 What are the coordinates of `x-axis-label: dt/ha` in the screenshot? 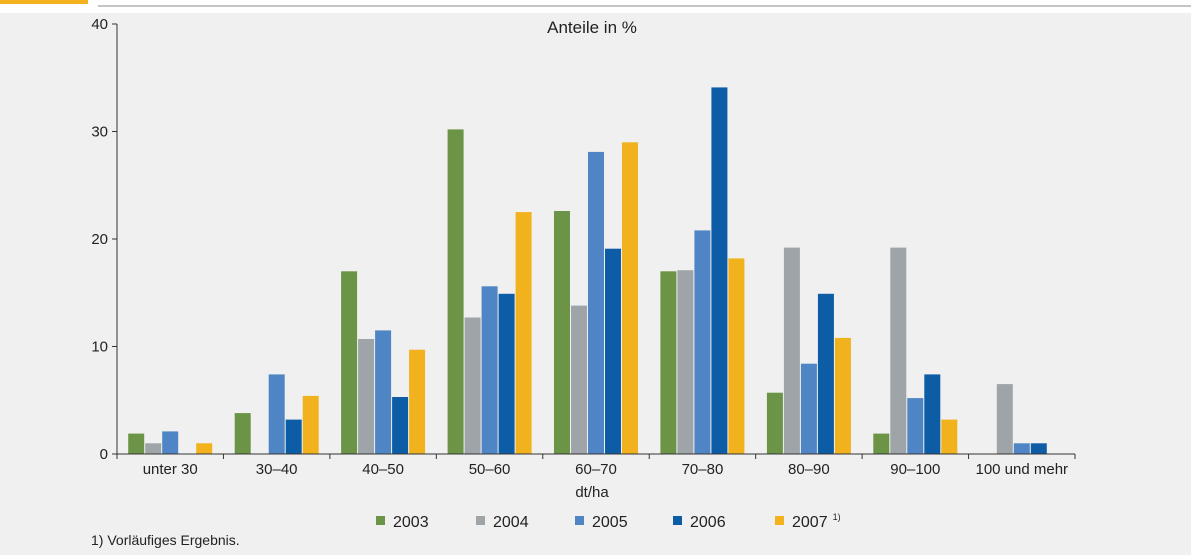 It's located at (592, 492).